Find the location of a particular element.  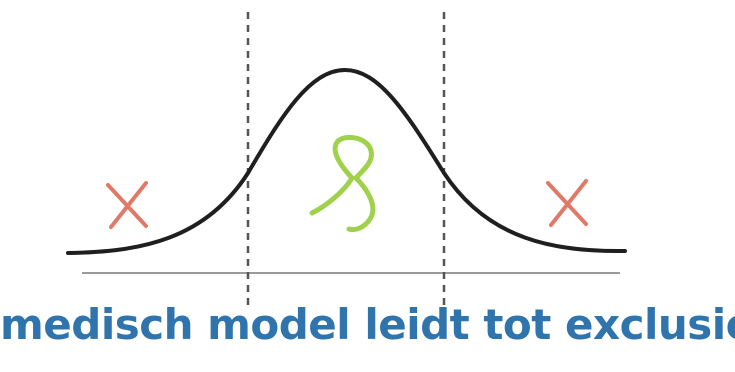

caption: medisch model leidt tot exclusie is located at coordinates (367, 324).